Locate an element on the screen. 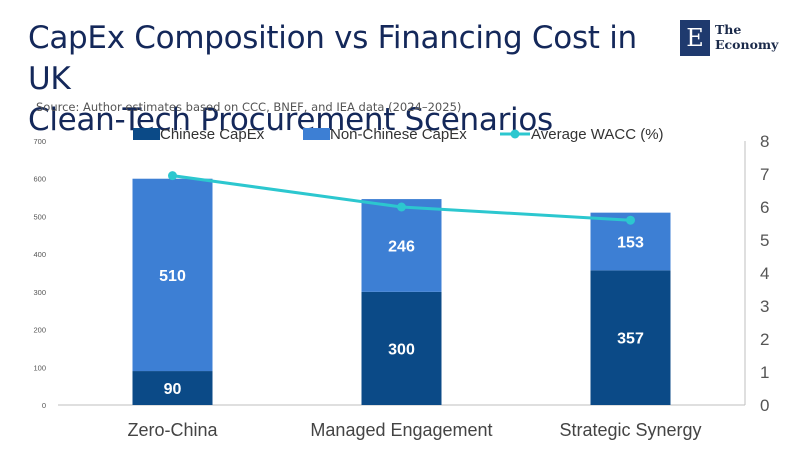 This screenshot has height=450, width=800. bar-data-label: 357 is located at coordinates (630, 339).